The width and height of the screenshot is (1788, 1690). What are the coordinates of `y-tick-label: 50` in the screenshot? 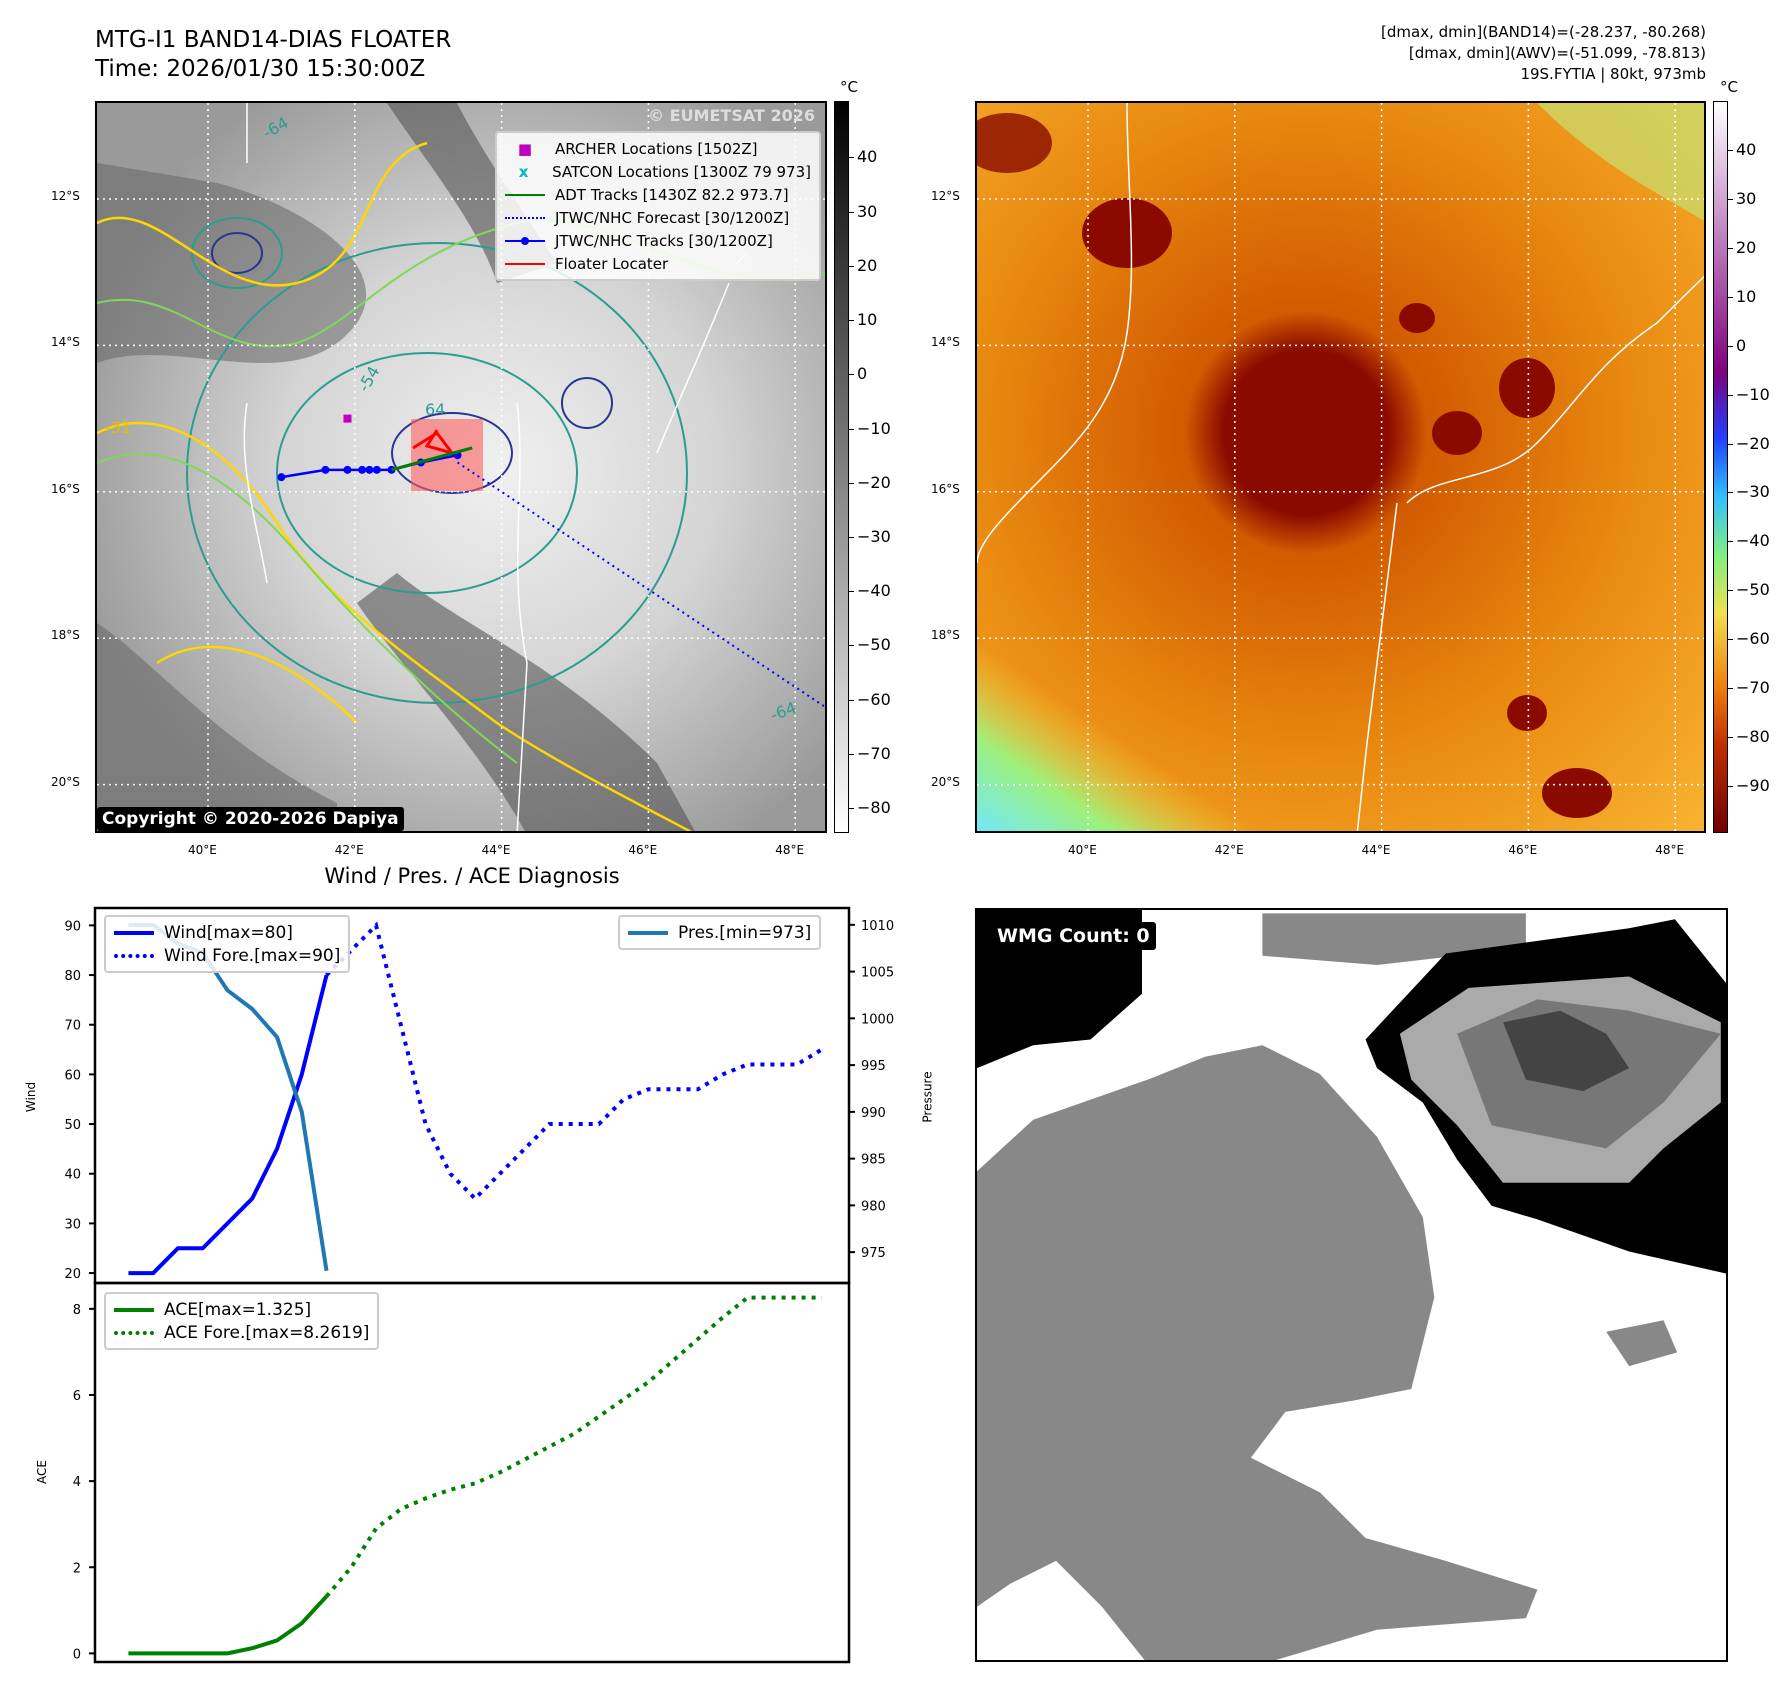 It's located at (72, 1125).